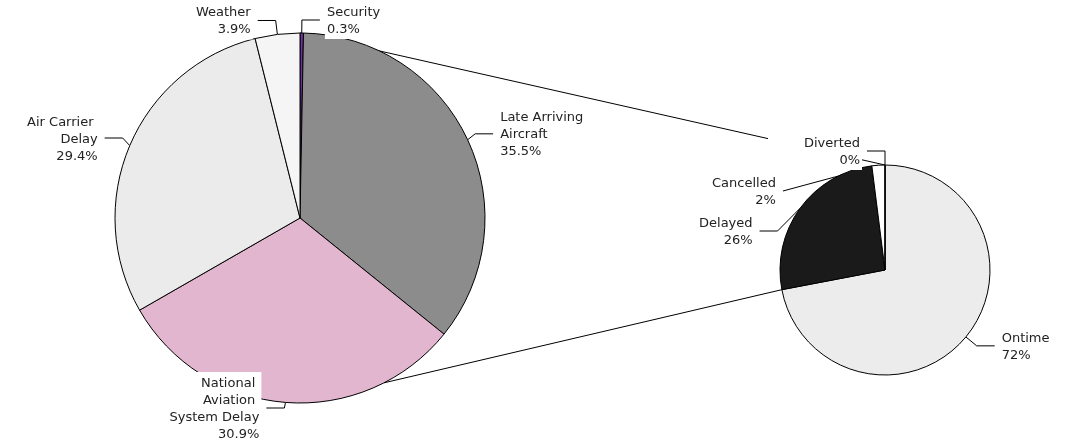 This screenshot has width=1089, height=445. I want to click on slice-label: Ontime, so click(1025, 337).